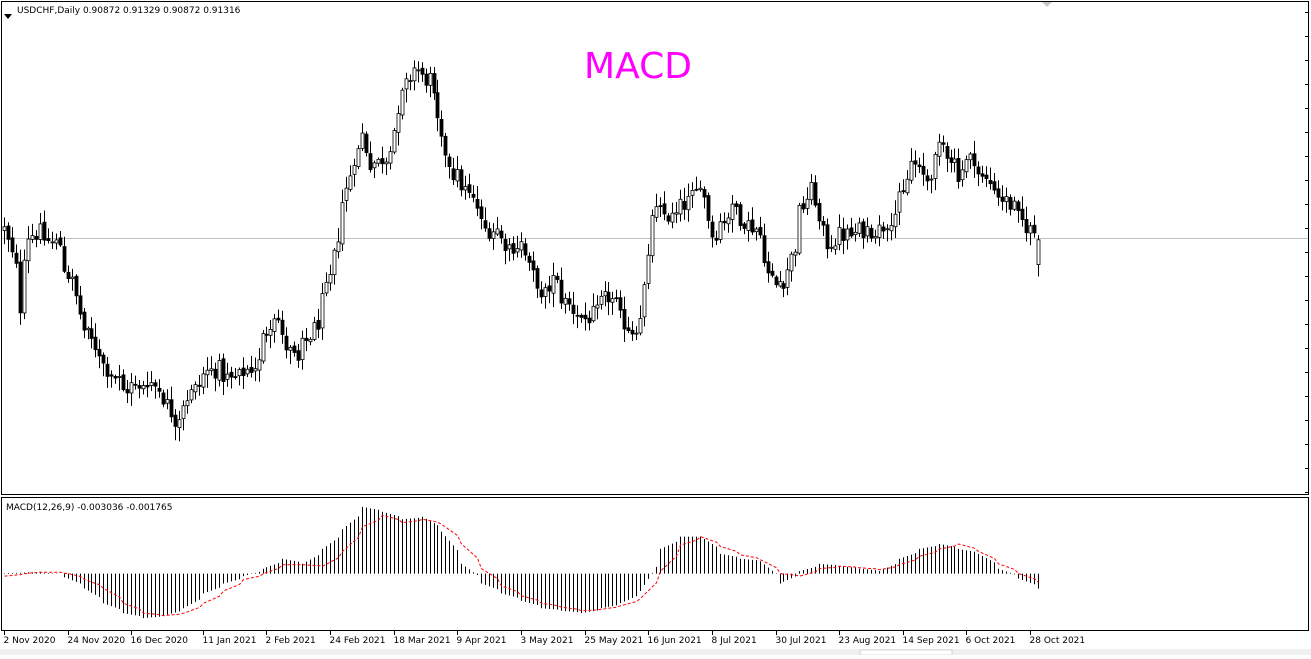  Describe the element at coordinates (1047, 4) in the screenshot. I see `chart-shift-marker` at that location.